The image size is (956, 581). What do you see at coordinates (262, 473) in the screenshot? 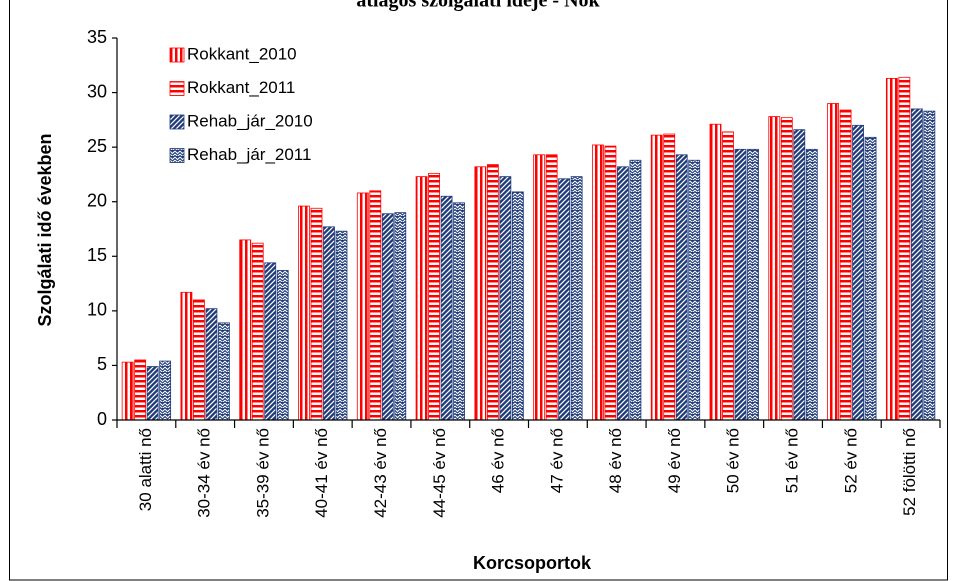
I see `x-tick-label: 35-39 év nő` at bounding box center [262, 473].